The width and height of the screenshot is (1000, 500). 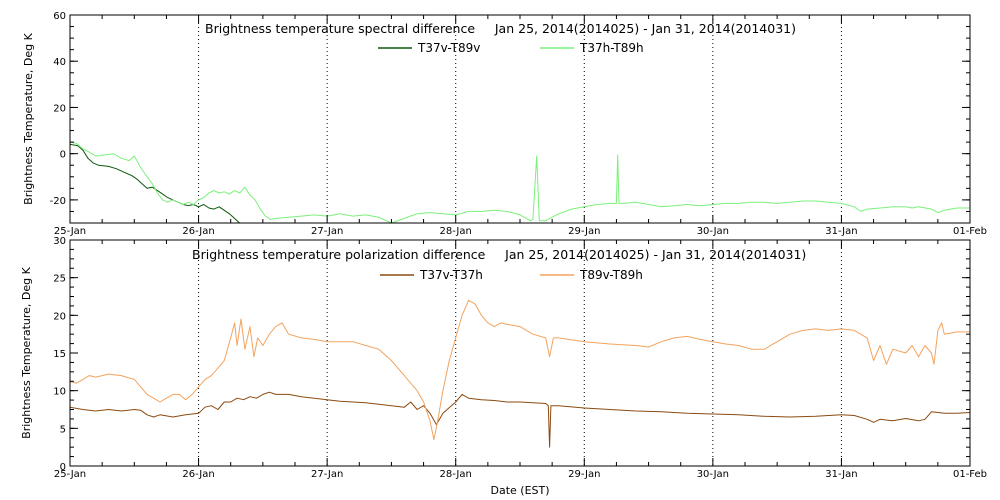 I want to click on legend-label-t37h-t89h: T37h-T89h, so click(x=611, y=48).